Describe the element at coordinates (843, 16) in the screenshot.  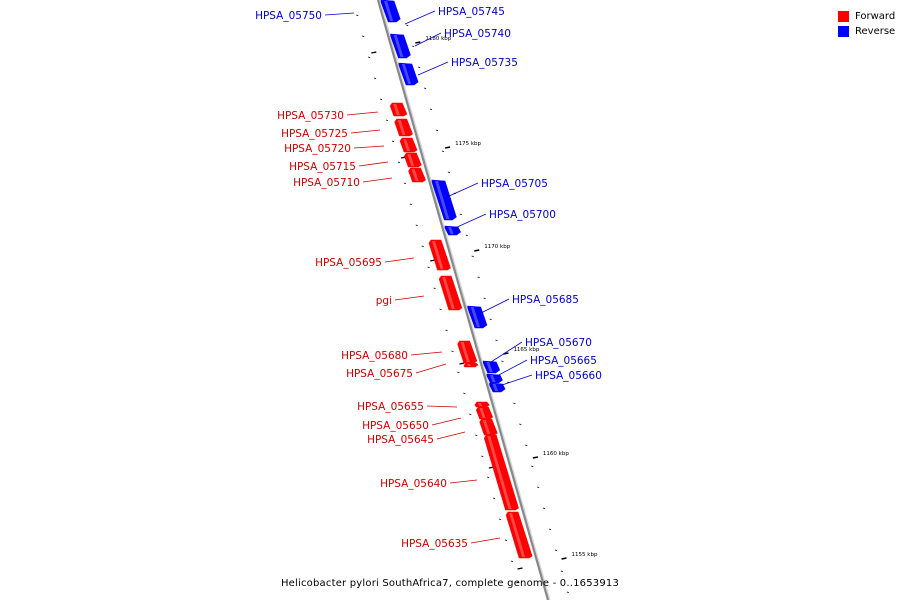
I see `forward-swatch` at that location.